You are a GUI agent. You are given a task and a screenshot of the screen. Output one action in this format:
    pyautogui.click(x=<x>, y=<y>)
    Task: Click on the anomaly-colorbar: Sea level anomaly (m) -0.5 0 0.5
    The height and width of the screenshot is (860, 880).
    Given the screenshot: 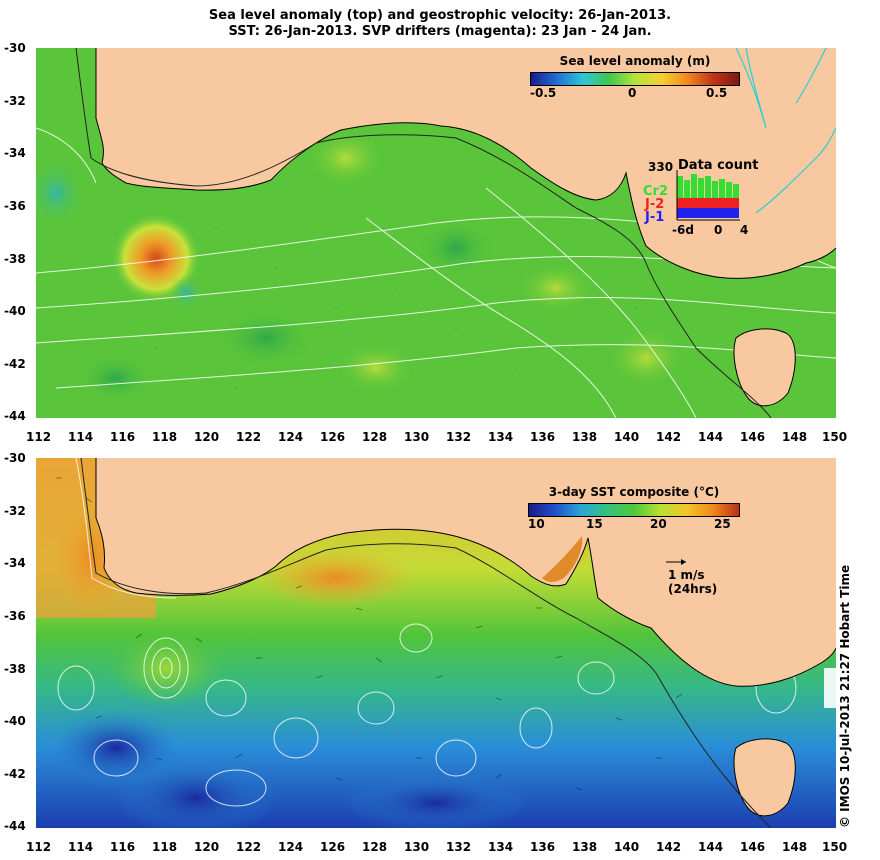 What is the action you would take?
    pyautogui.click(x=635, y=78)
    